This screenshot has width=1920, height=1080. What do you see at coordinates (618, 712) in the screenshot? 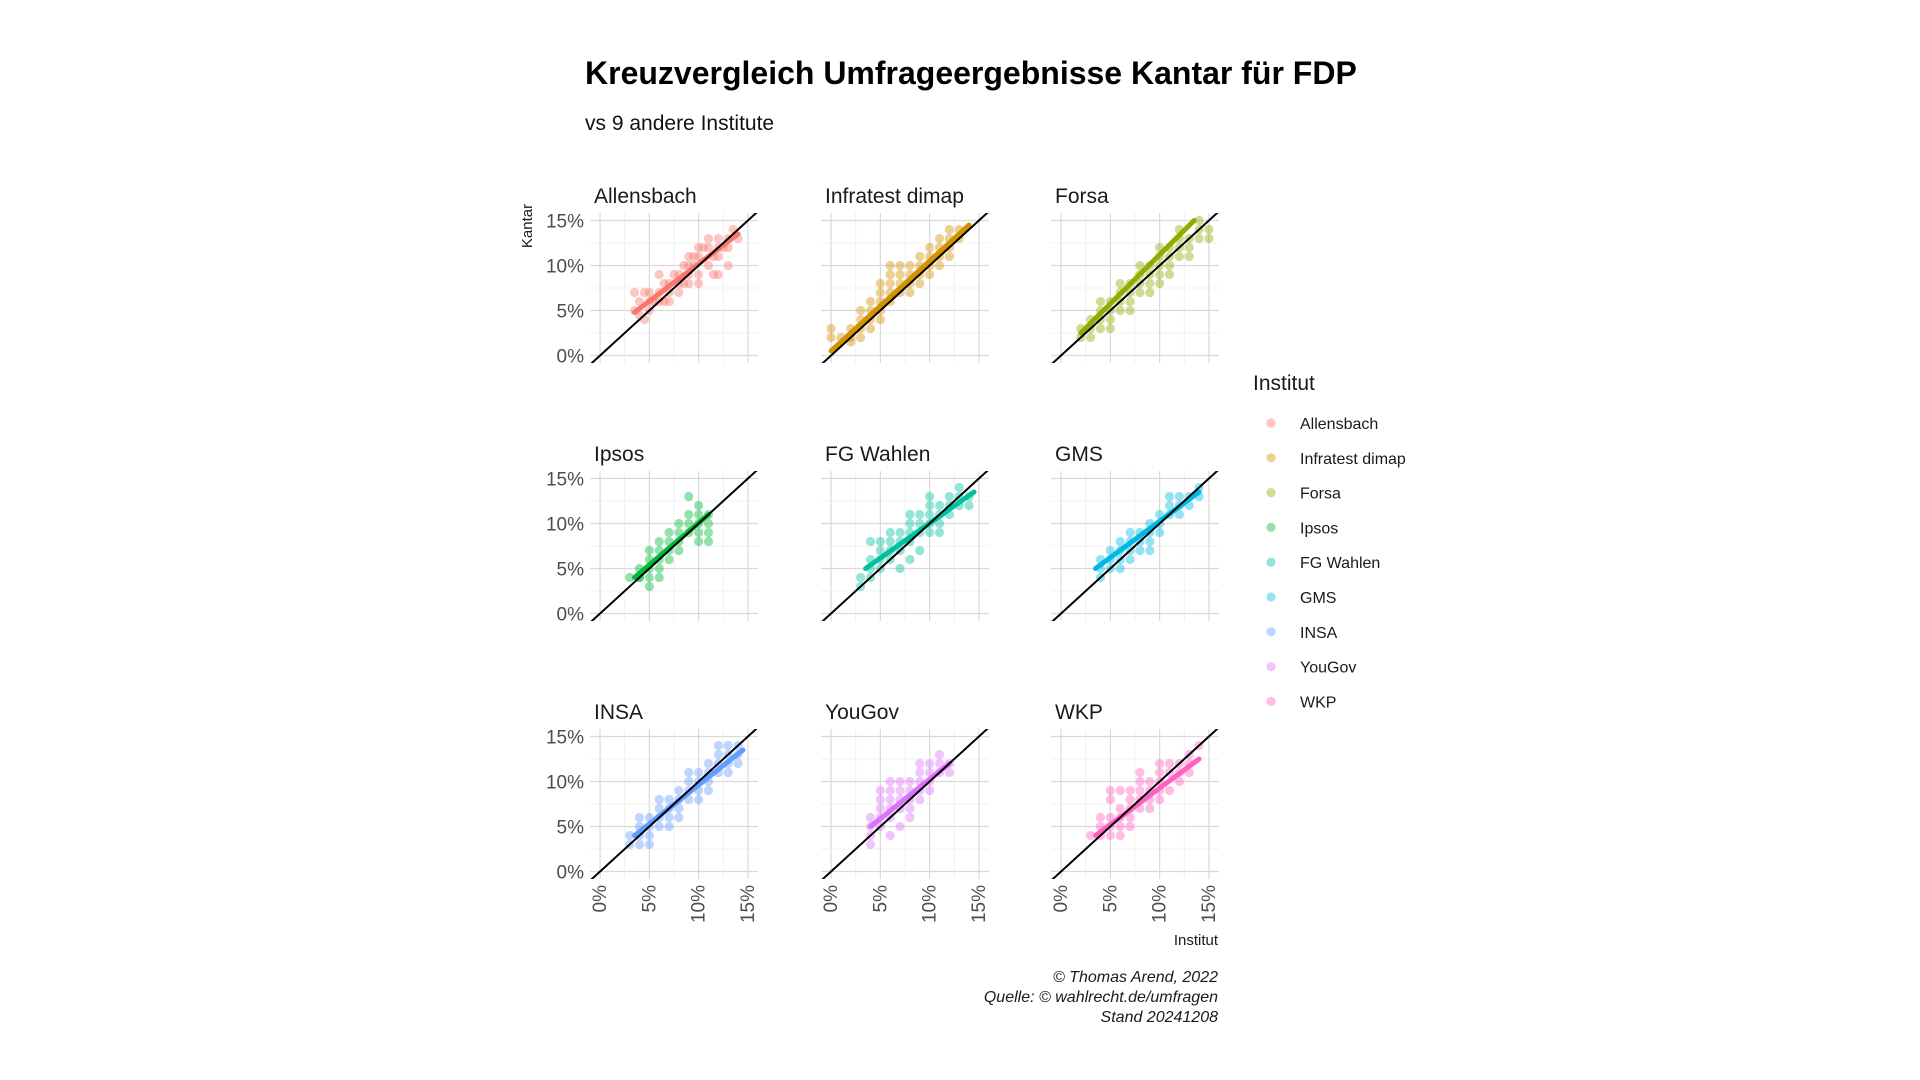
I see `facet-title: INSA` at bounding box center [618, 712].